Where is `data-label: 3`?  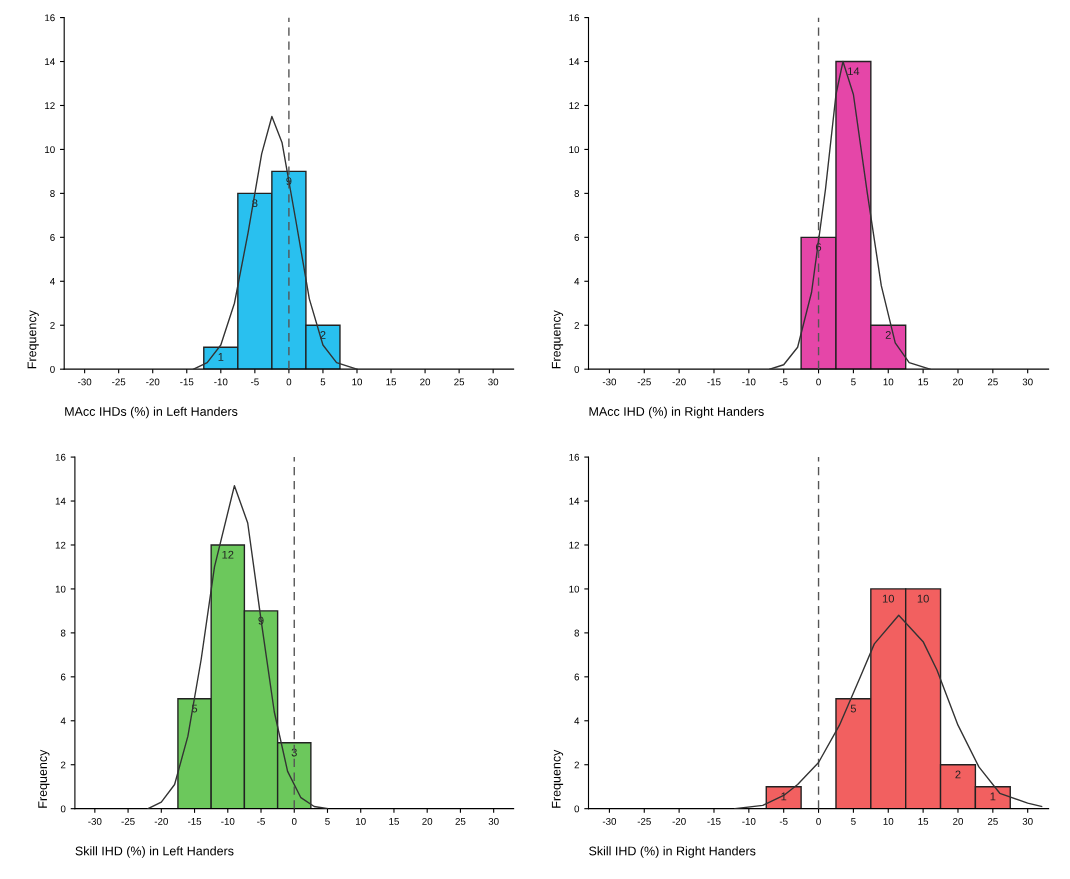
data-label: 3 is located at coordinates (294, 752).